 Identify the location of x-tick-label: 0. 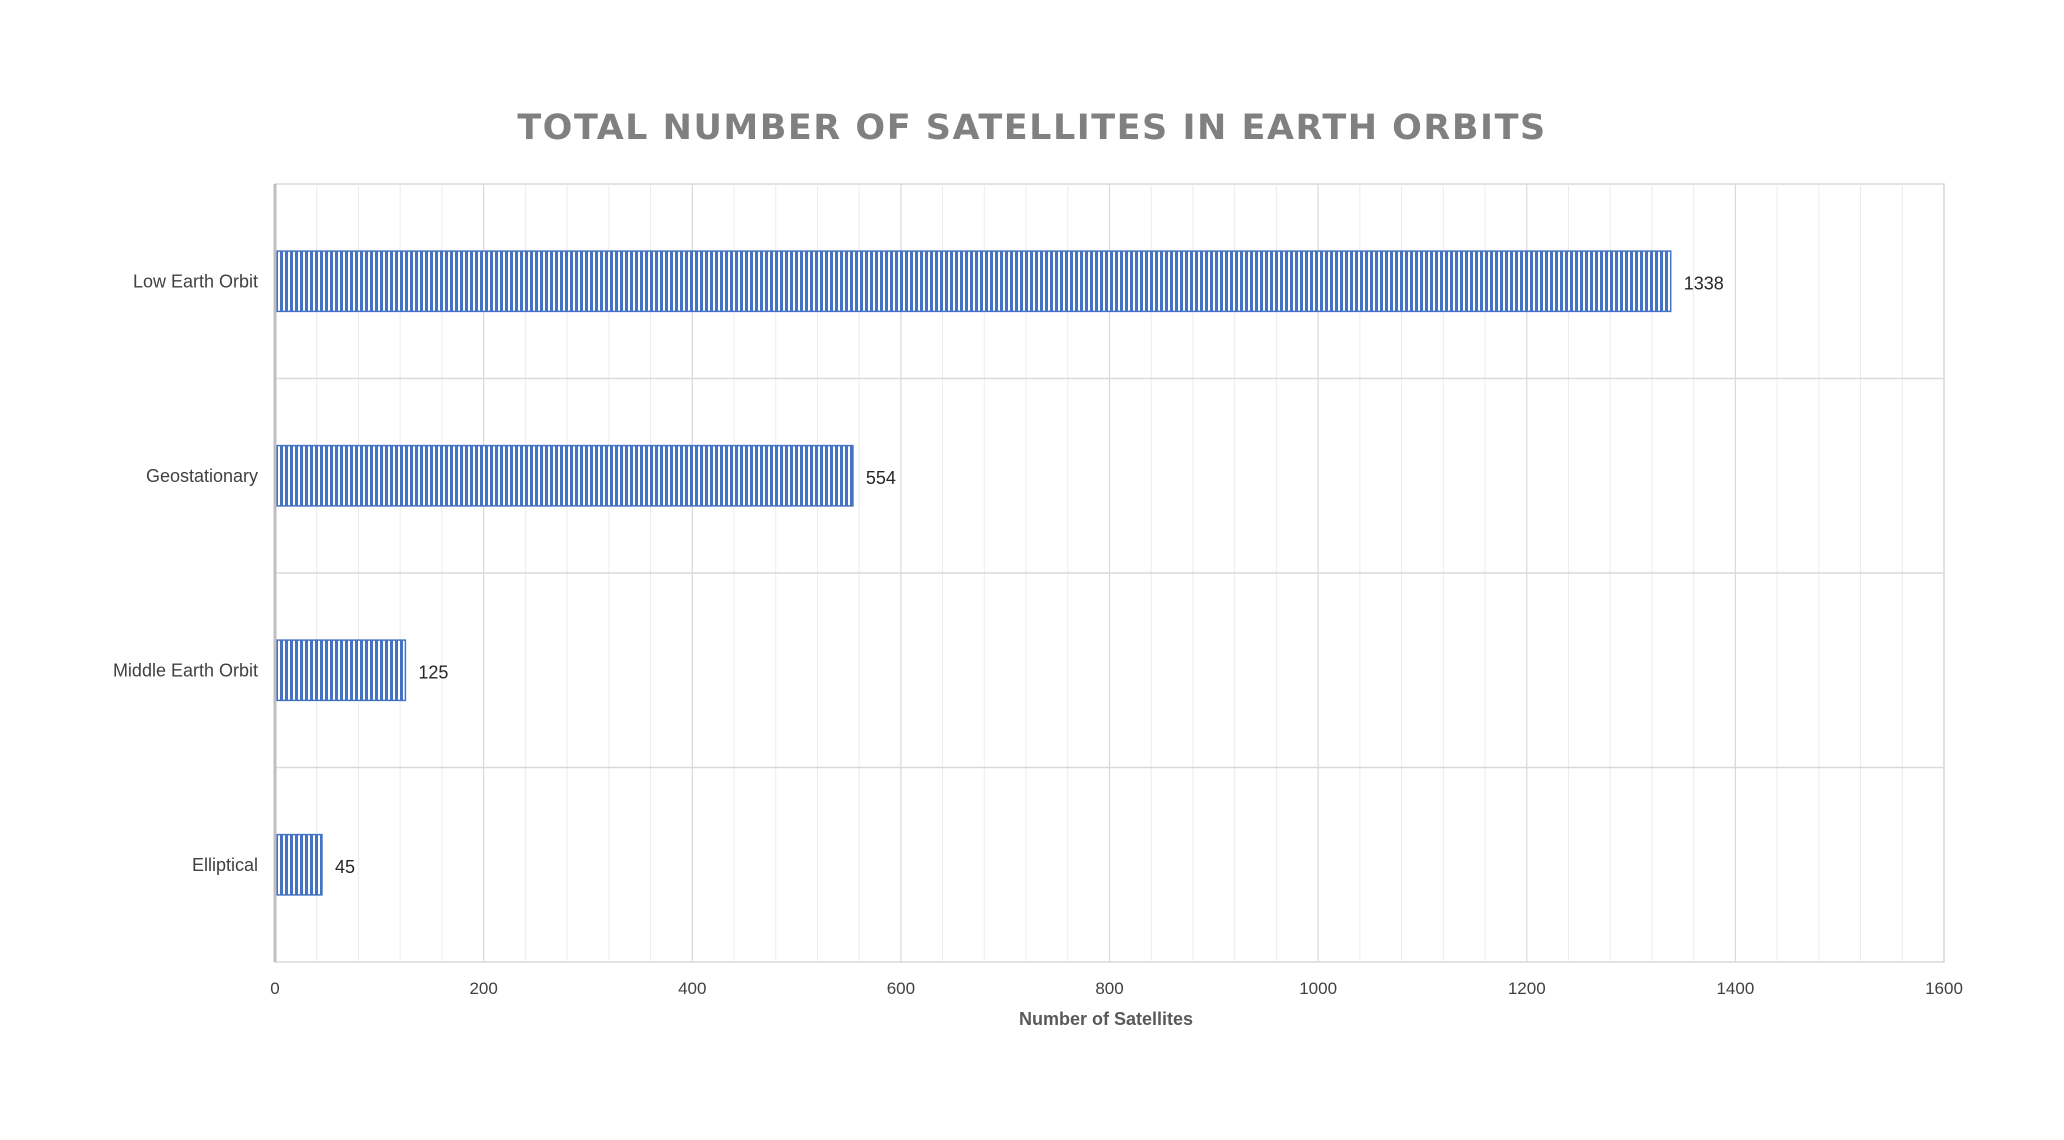
(274, 988).